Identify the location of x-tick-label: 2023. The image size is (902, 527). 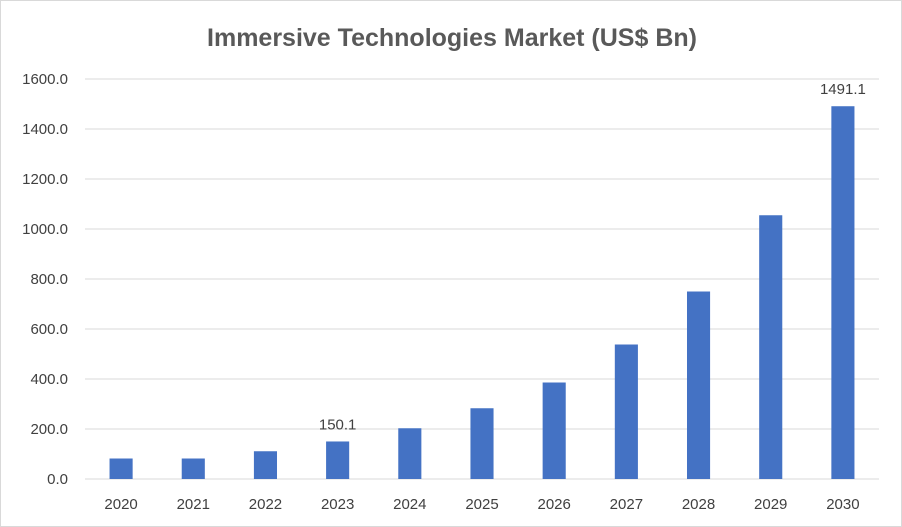
(337, 504).